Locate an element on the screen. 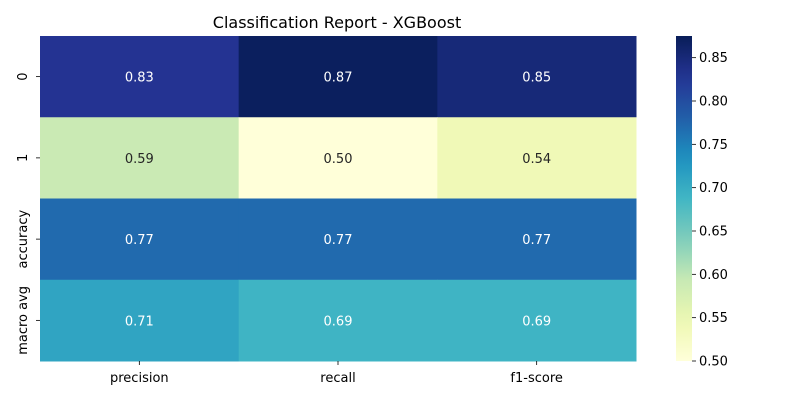  colorbar-tick-label: 0.85 is located at coordinates (713, 58).